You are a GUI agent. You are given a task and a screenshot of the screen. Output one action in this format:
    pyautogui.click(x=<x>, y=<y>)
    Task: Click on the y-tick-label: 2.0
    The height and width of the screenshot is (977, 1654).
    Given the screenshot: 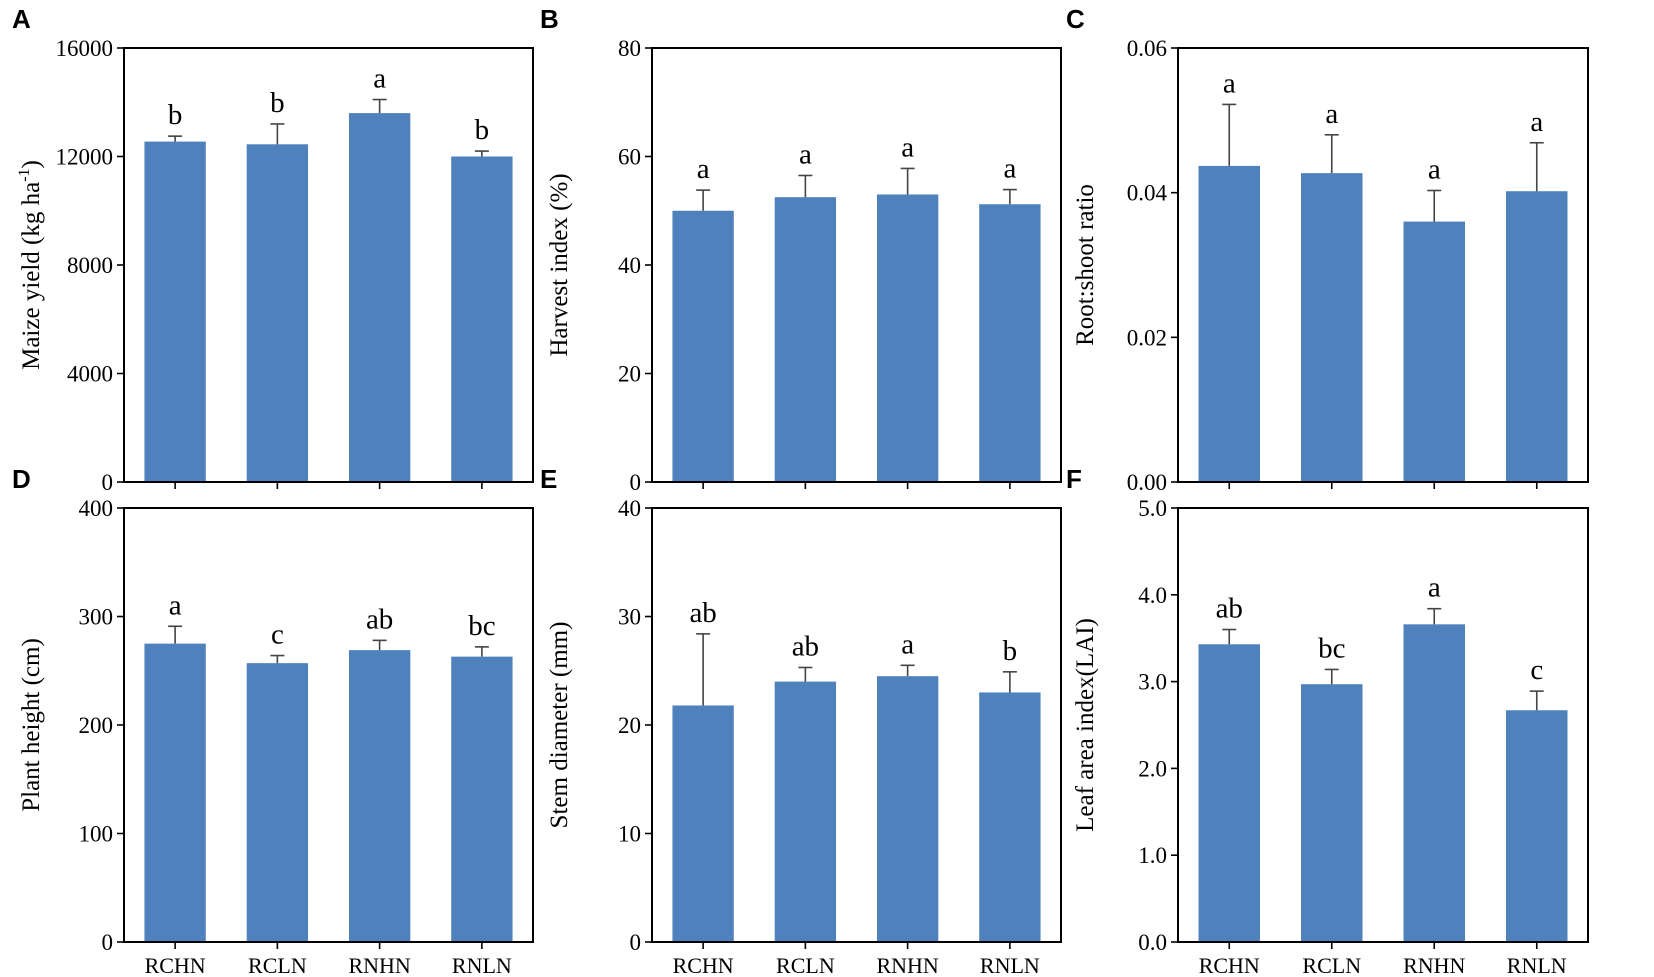 What is the action you would take?
    pyautogui.click(x=1152, y=768)
    